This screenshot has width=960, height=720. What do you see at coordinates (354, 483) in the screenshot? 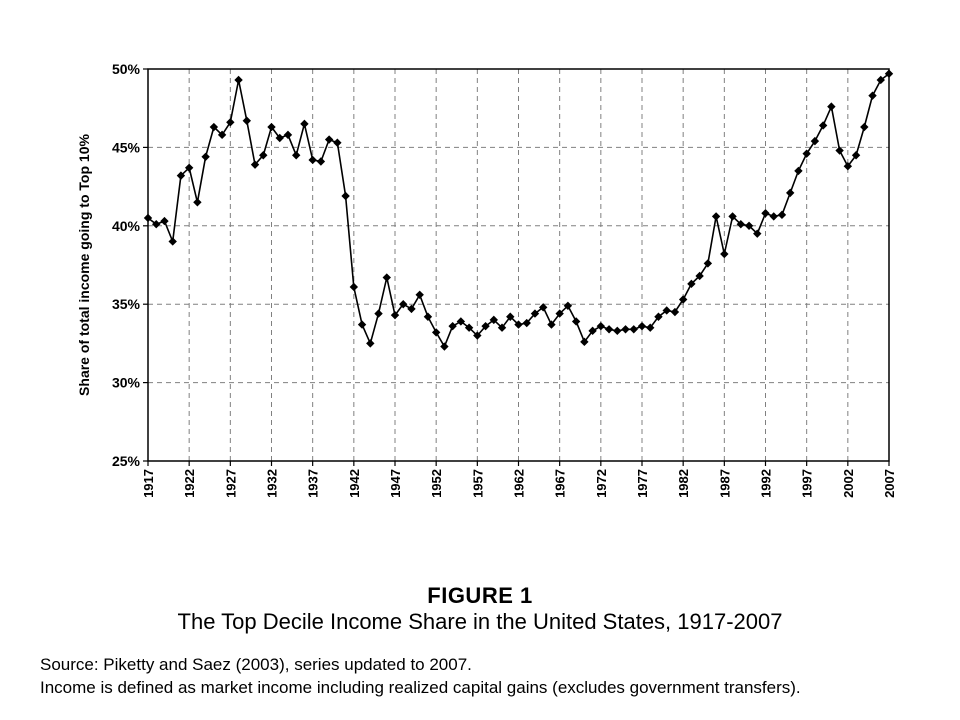
I see `x-tick-label: 1942` at bounding box center [354, 483].